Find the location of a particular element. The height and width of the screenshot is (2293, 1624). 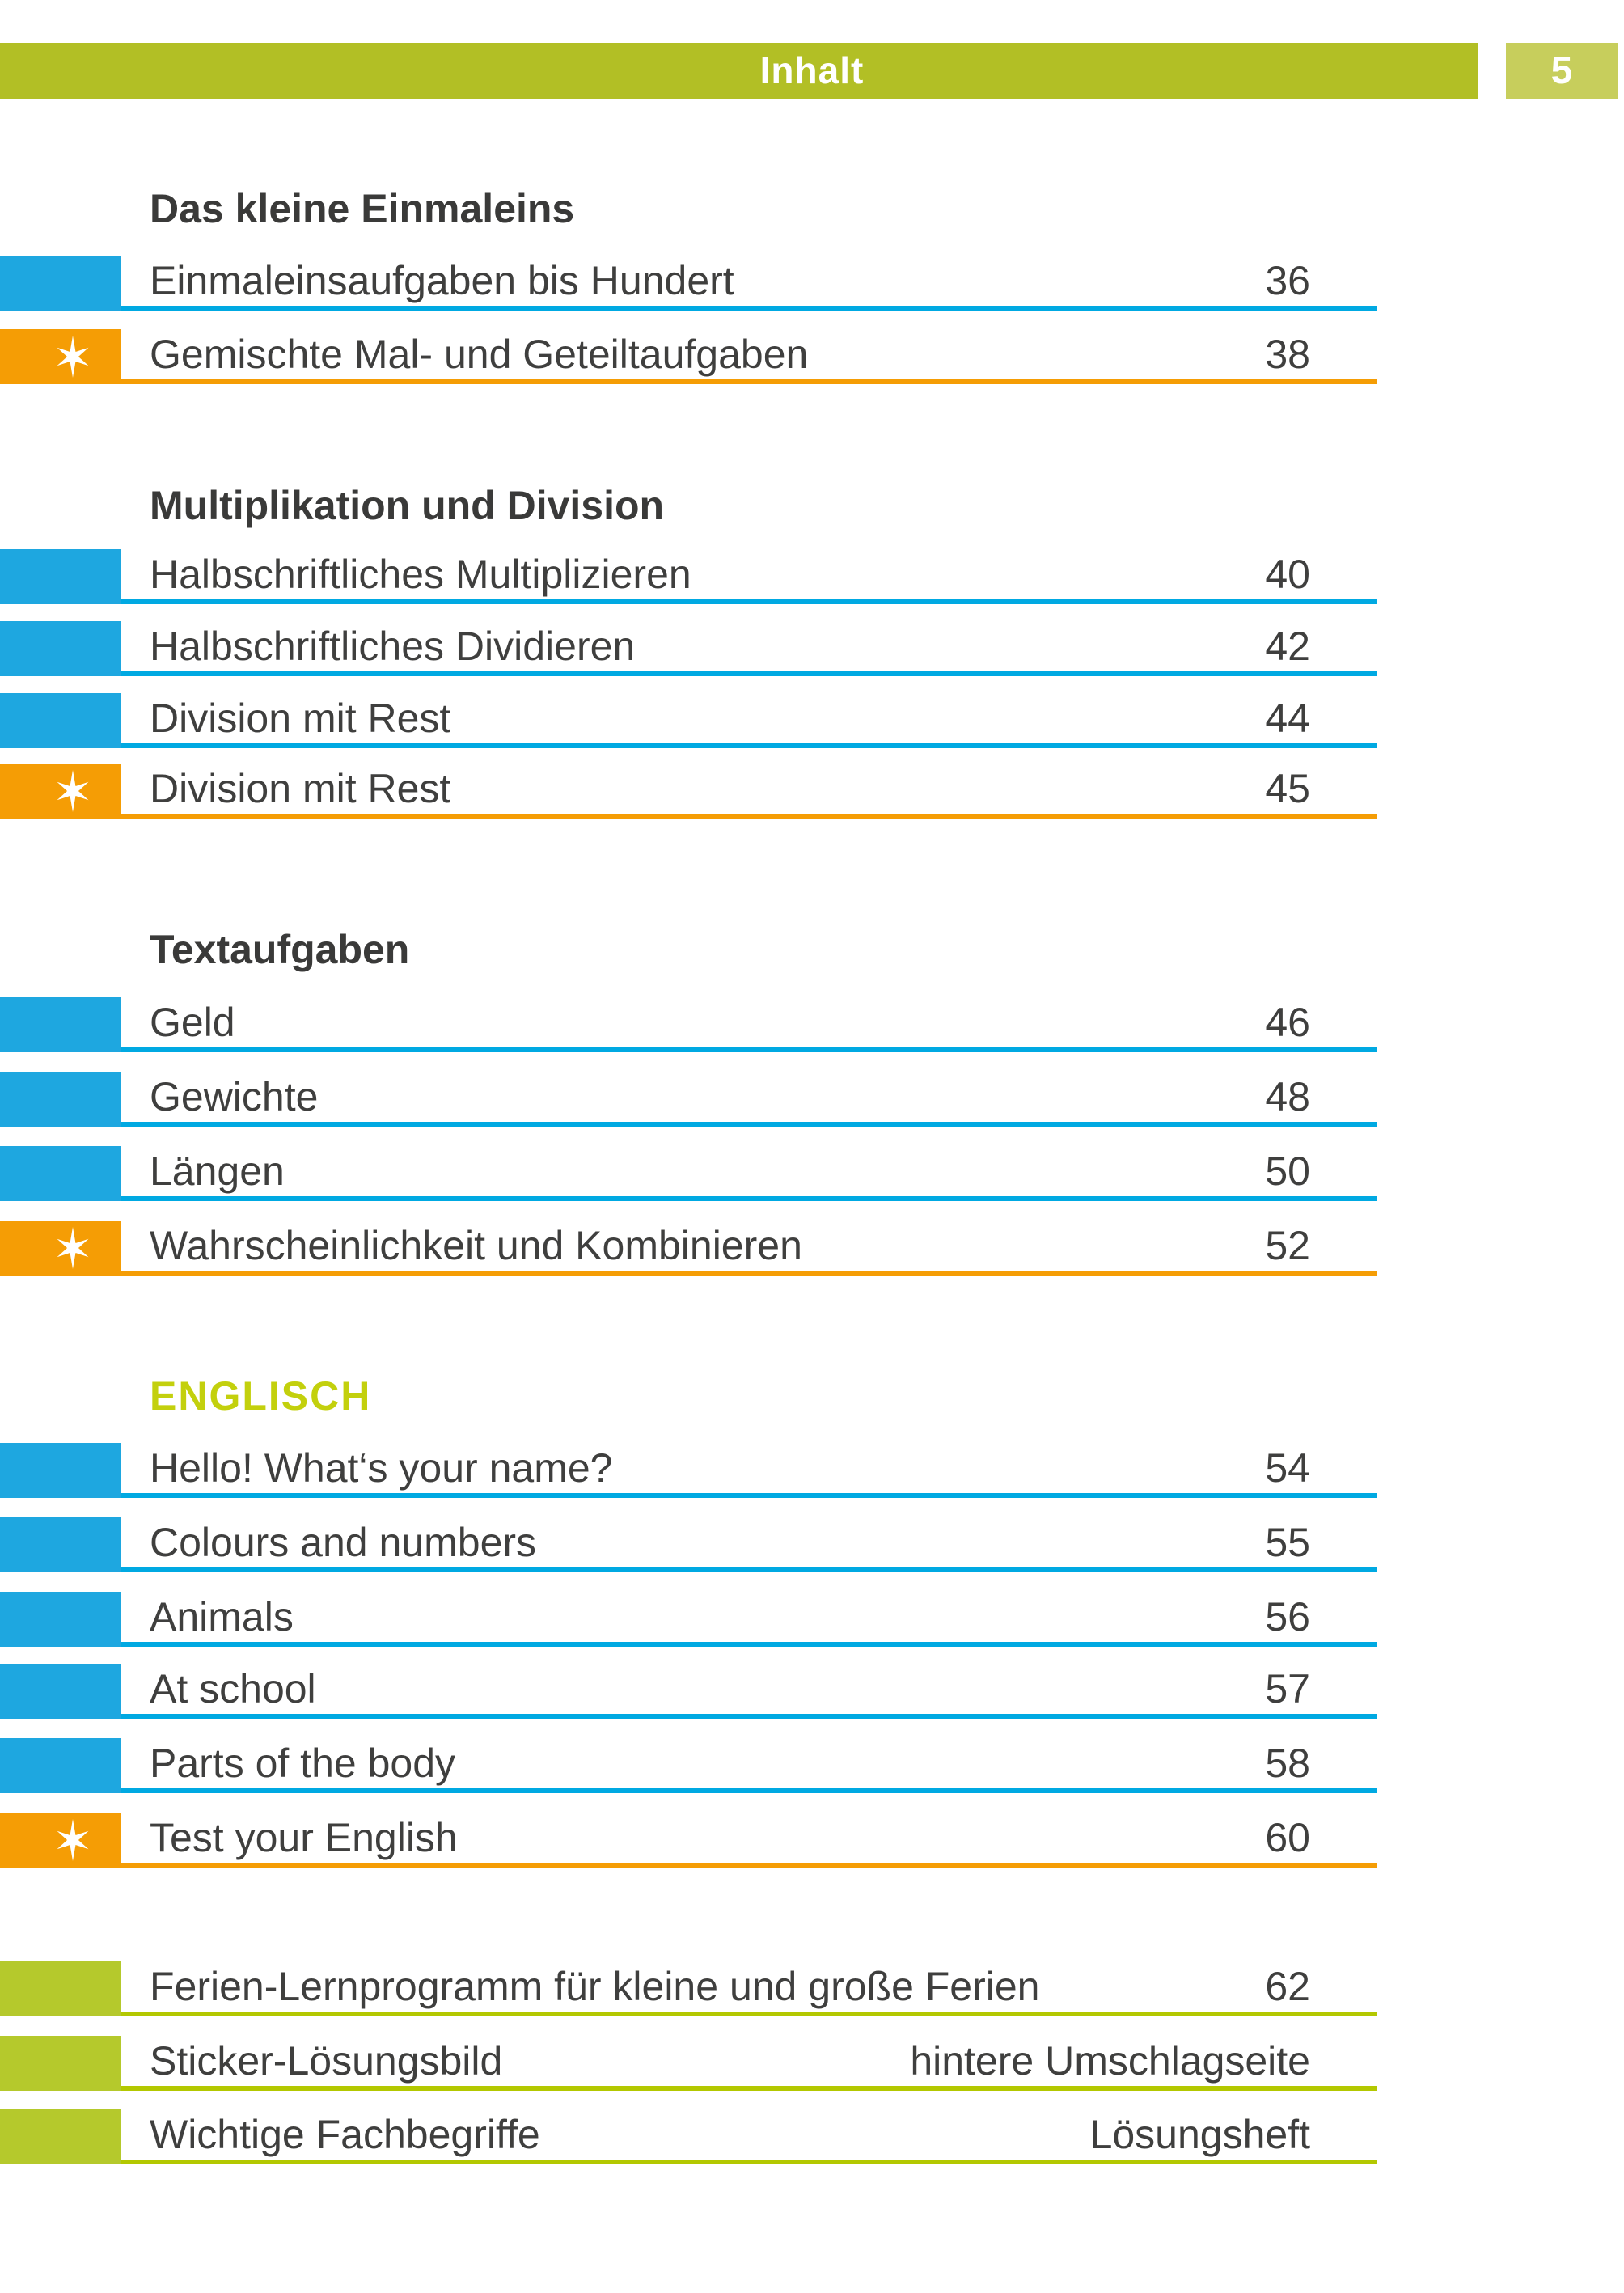

toc-entry-page: 60 is located at coordinates (1287, 1837).